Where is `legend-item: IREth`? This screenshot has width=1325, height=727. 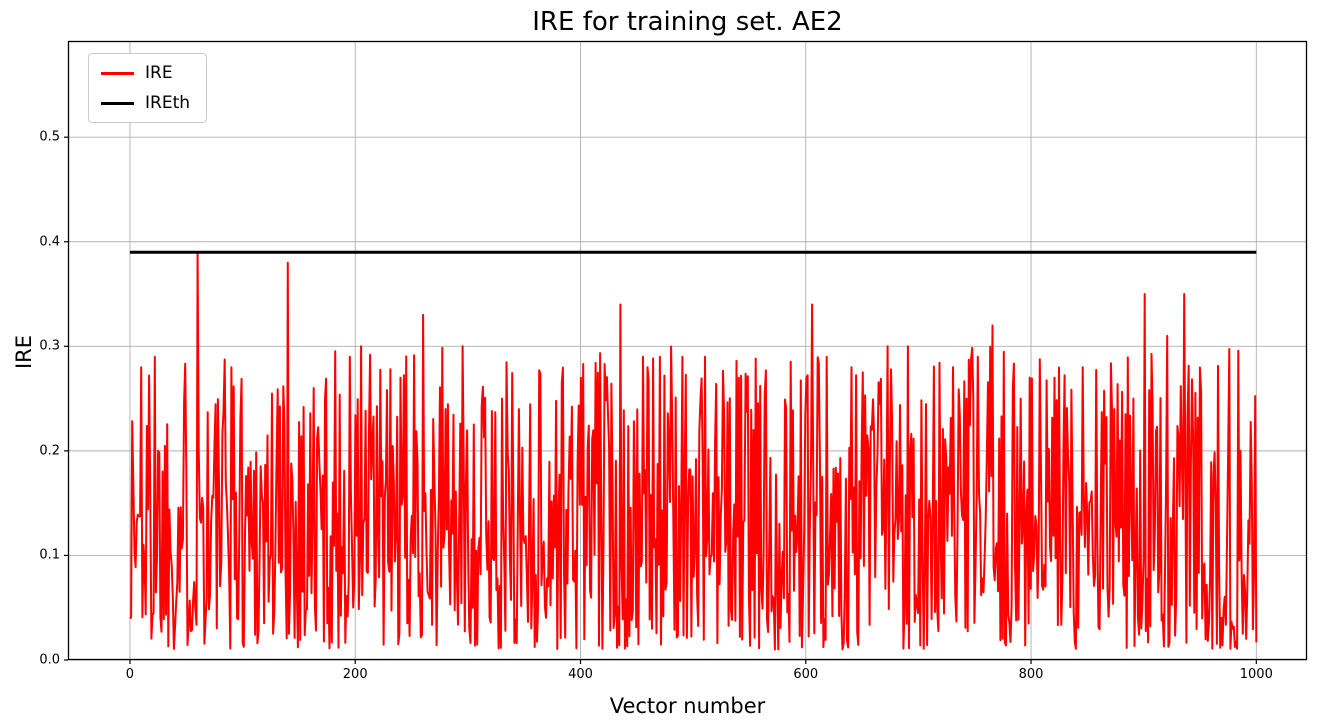 legend-item: IREth is located at coordinates (145, 103).